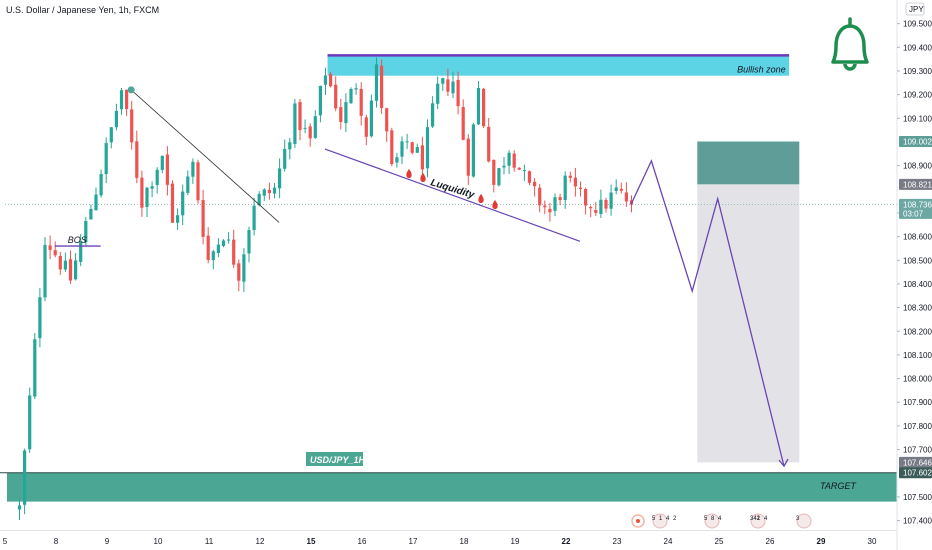  I want to click on bos-label: BOS, so click(77, 240).